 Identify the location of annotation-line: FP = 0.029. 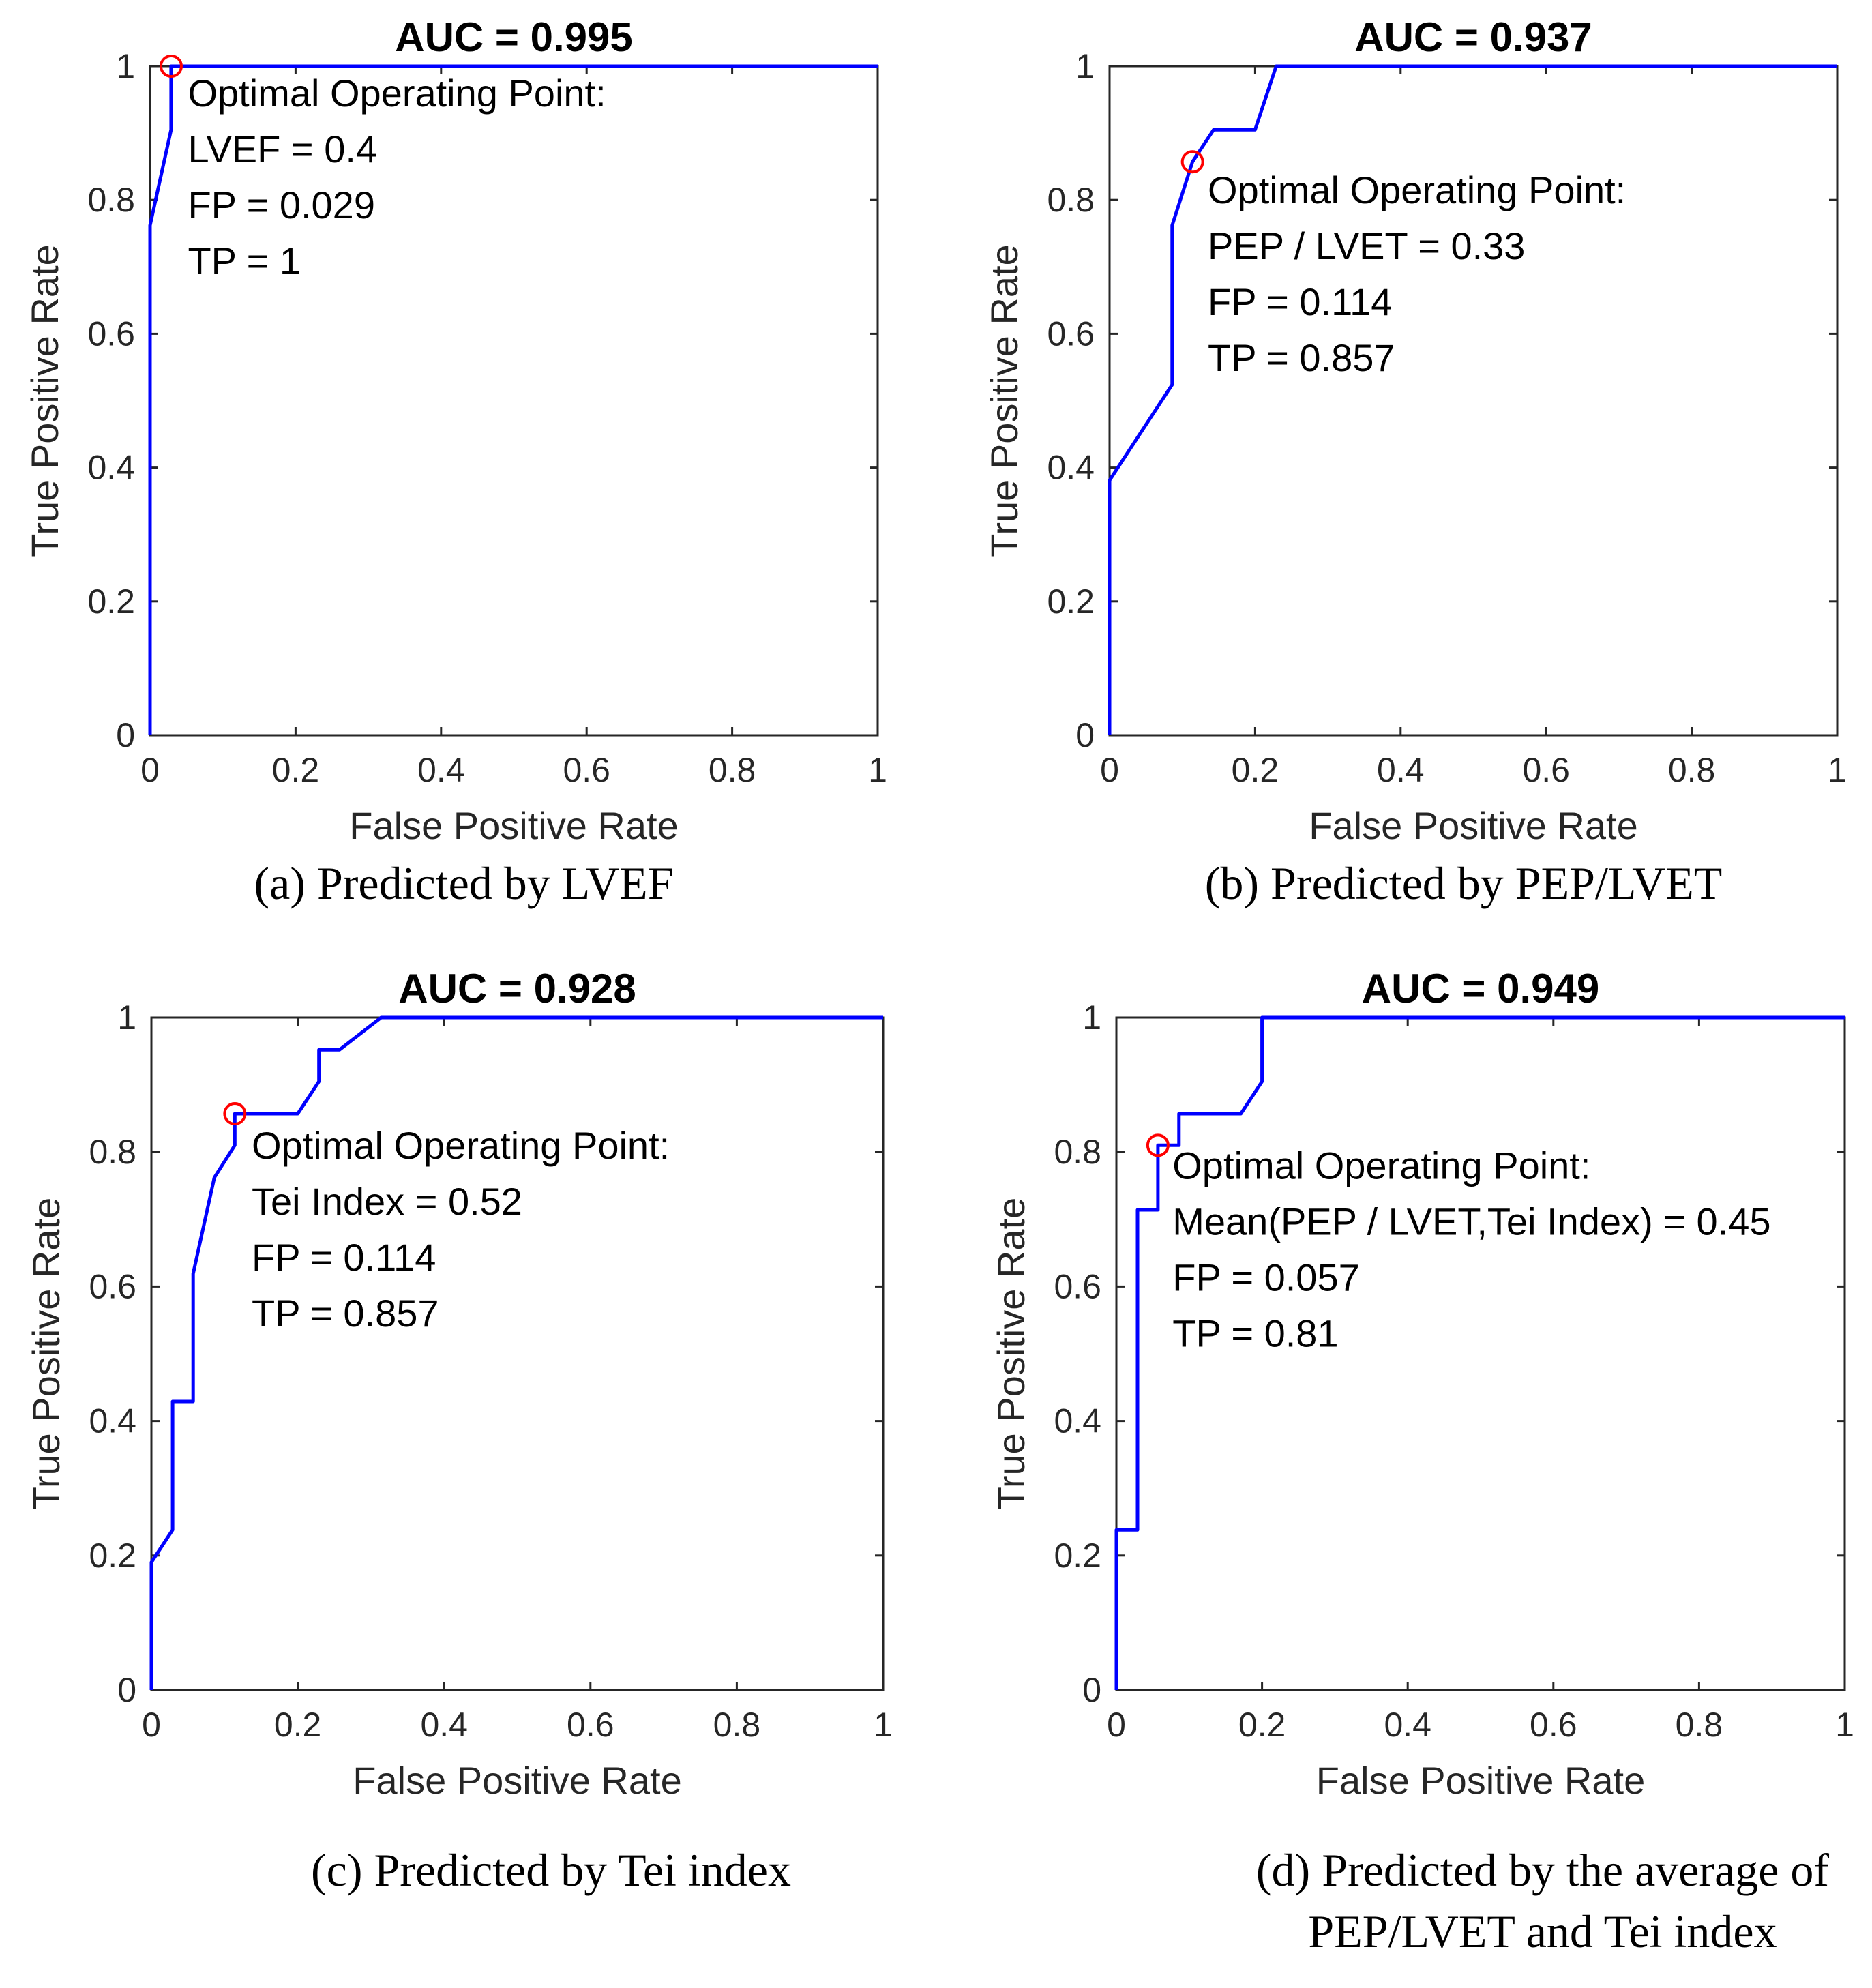
(281, 204).